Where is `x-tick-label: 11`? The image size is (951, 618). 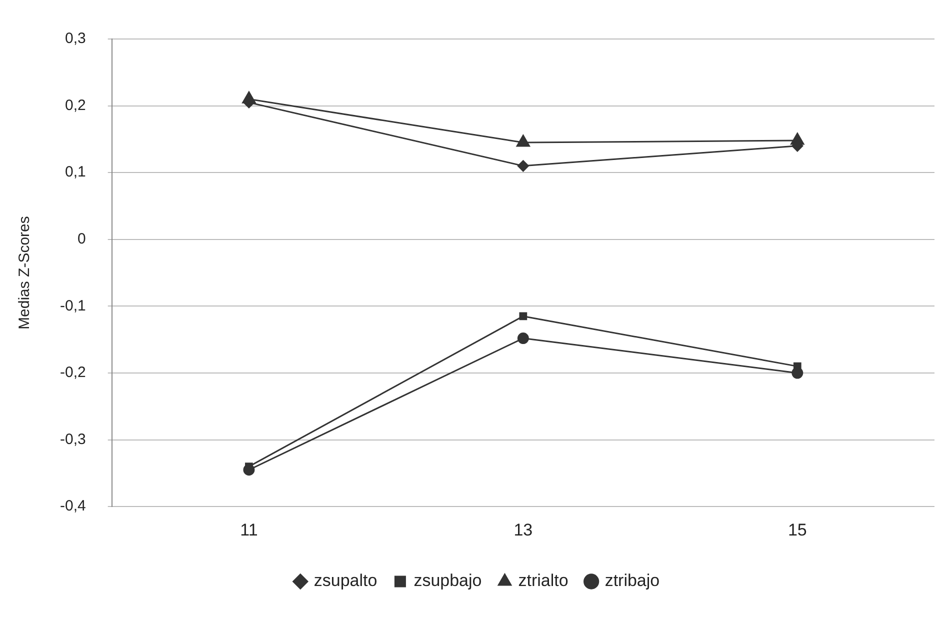 x-tick-label: 11 is located at coordinates (249, 530).